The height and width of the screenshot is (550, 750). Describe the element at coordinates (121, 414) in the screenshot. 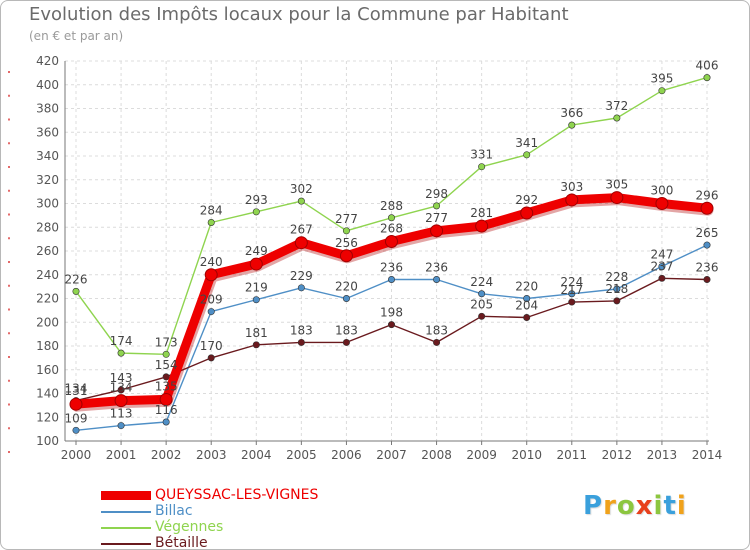

I see `data-label: 113` at that location.